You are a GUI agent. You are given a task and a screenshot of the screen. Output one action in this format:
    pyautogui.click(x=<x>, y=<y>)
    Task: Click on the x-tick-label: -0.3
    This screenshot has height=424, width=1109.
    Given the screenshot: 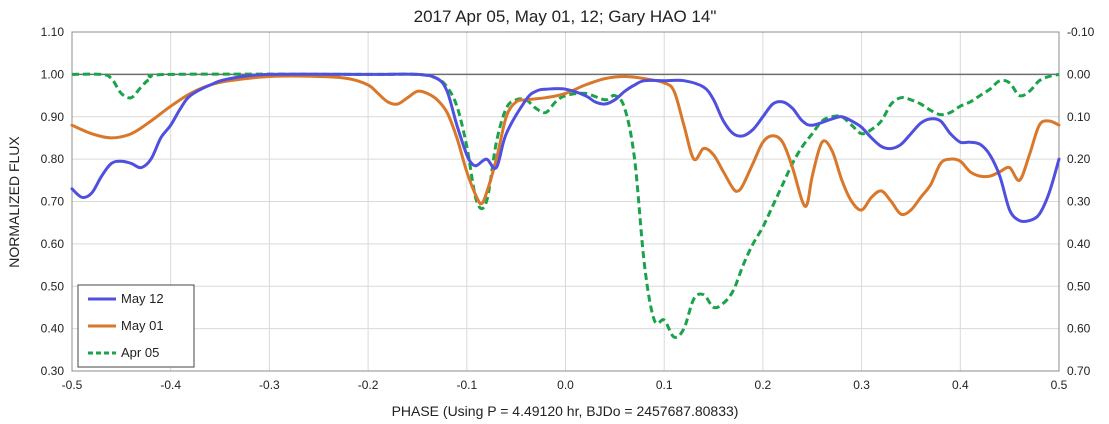 What is the action you would take?
    pyautogui.click(x=269, y=385)
    